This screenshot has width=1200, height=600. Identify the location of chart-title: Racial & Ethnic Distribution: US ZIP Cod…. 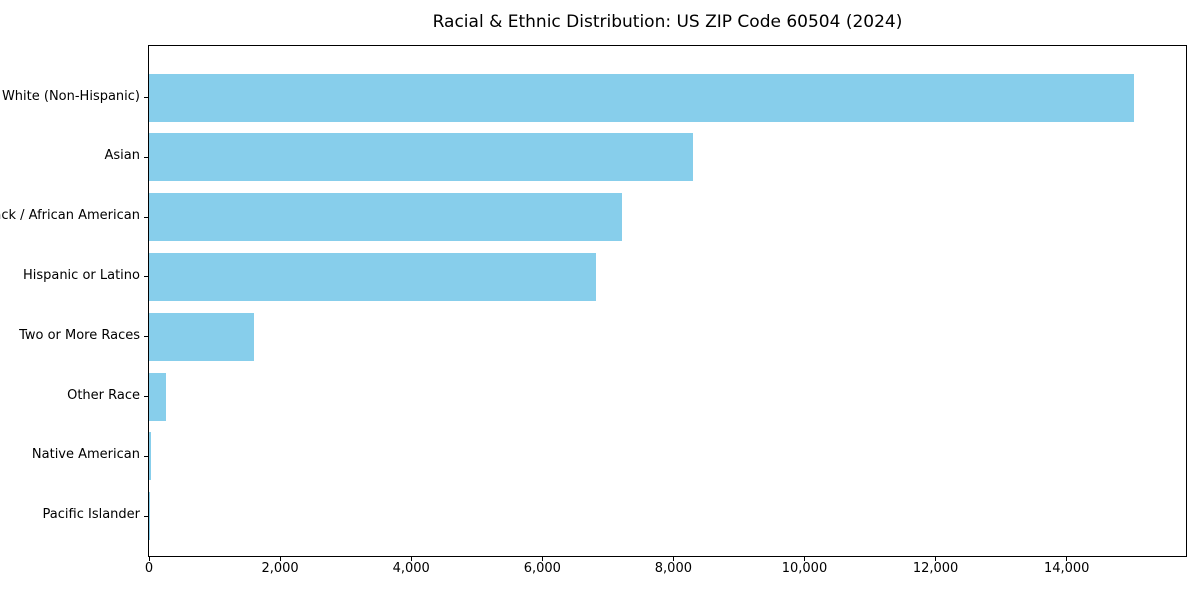
(667, 22).